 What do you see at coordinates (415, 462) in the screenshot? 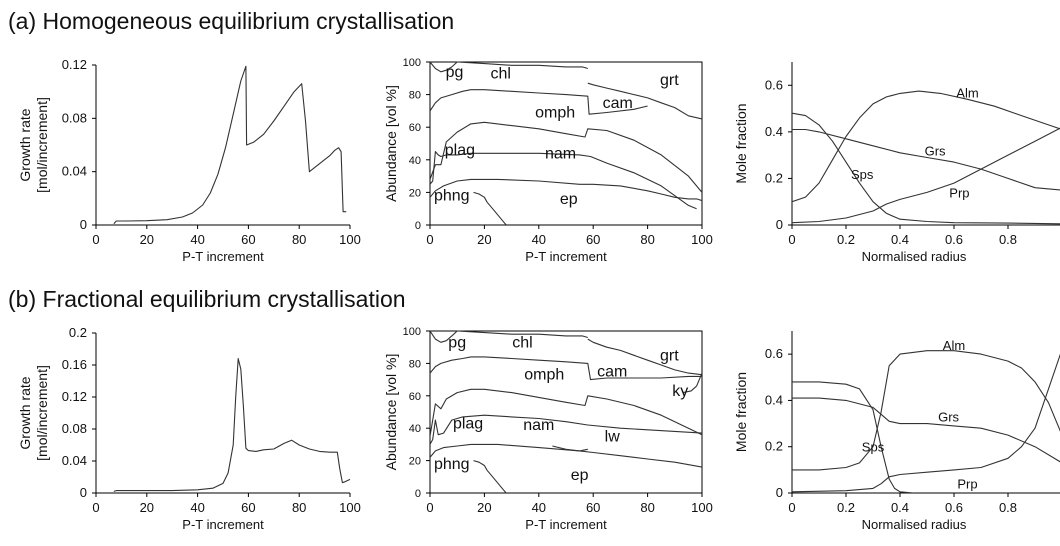
I see `y-tick-label: 20` at bounding box center [415, 462].